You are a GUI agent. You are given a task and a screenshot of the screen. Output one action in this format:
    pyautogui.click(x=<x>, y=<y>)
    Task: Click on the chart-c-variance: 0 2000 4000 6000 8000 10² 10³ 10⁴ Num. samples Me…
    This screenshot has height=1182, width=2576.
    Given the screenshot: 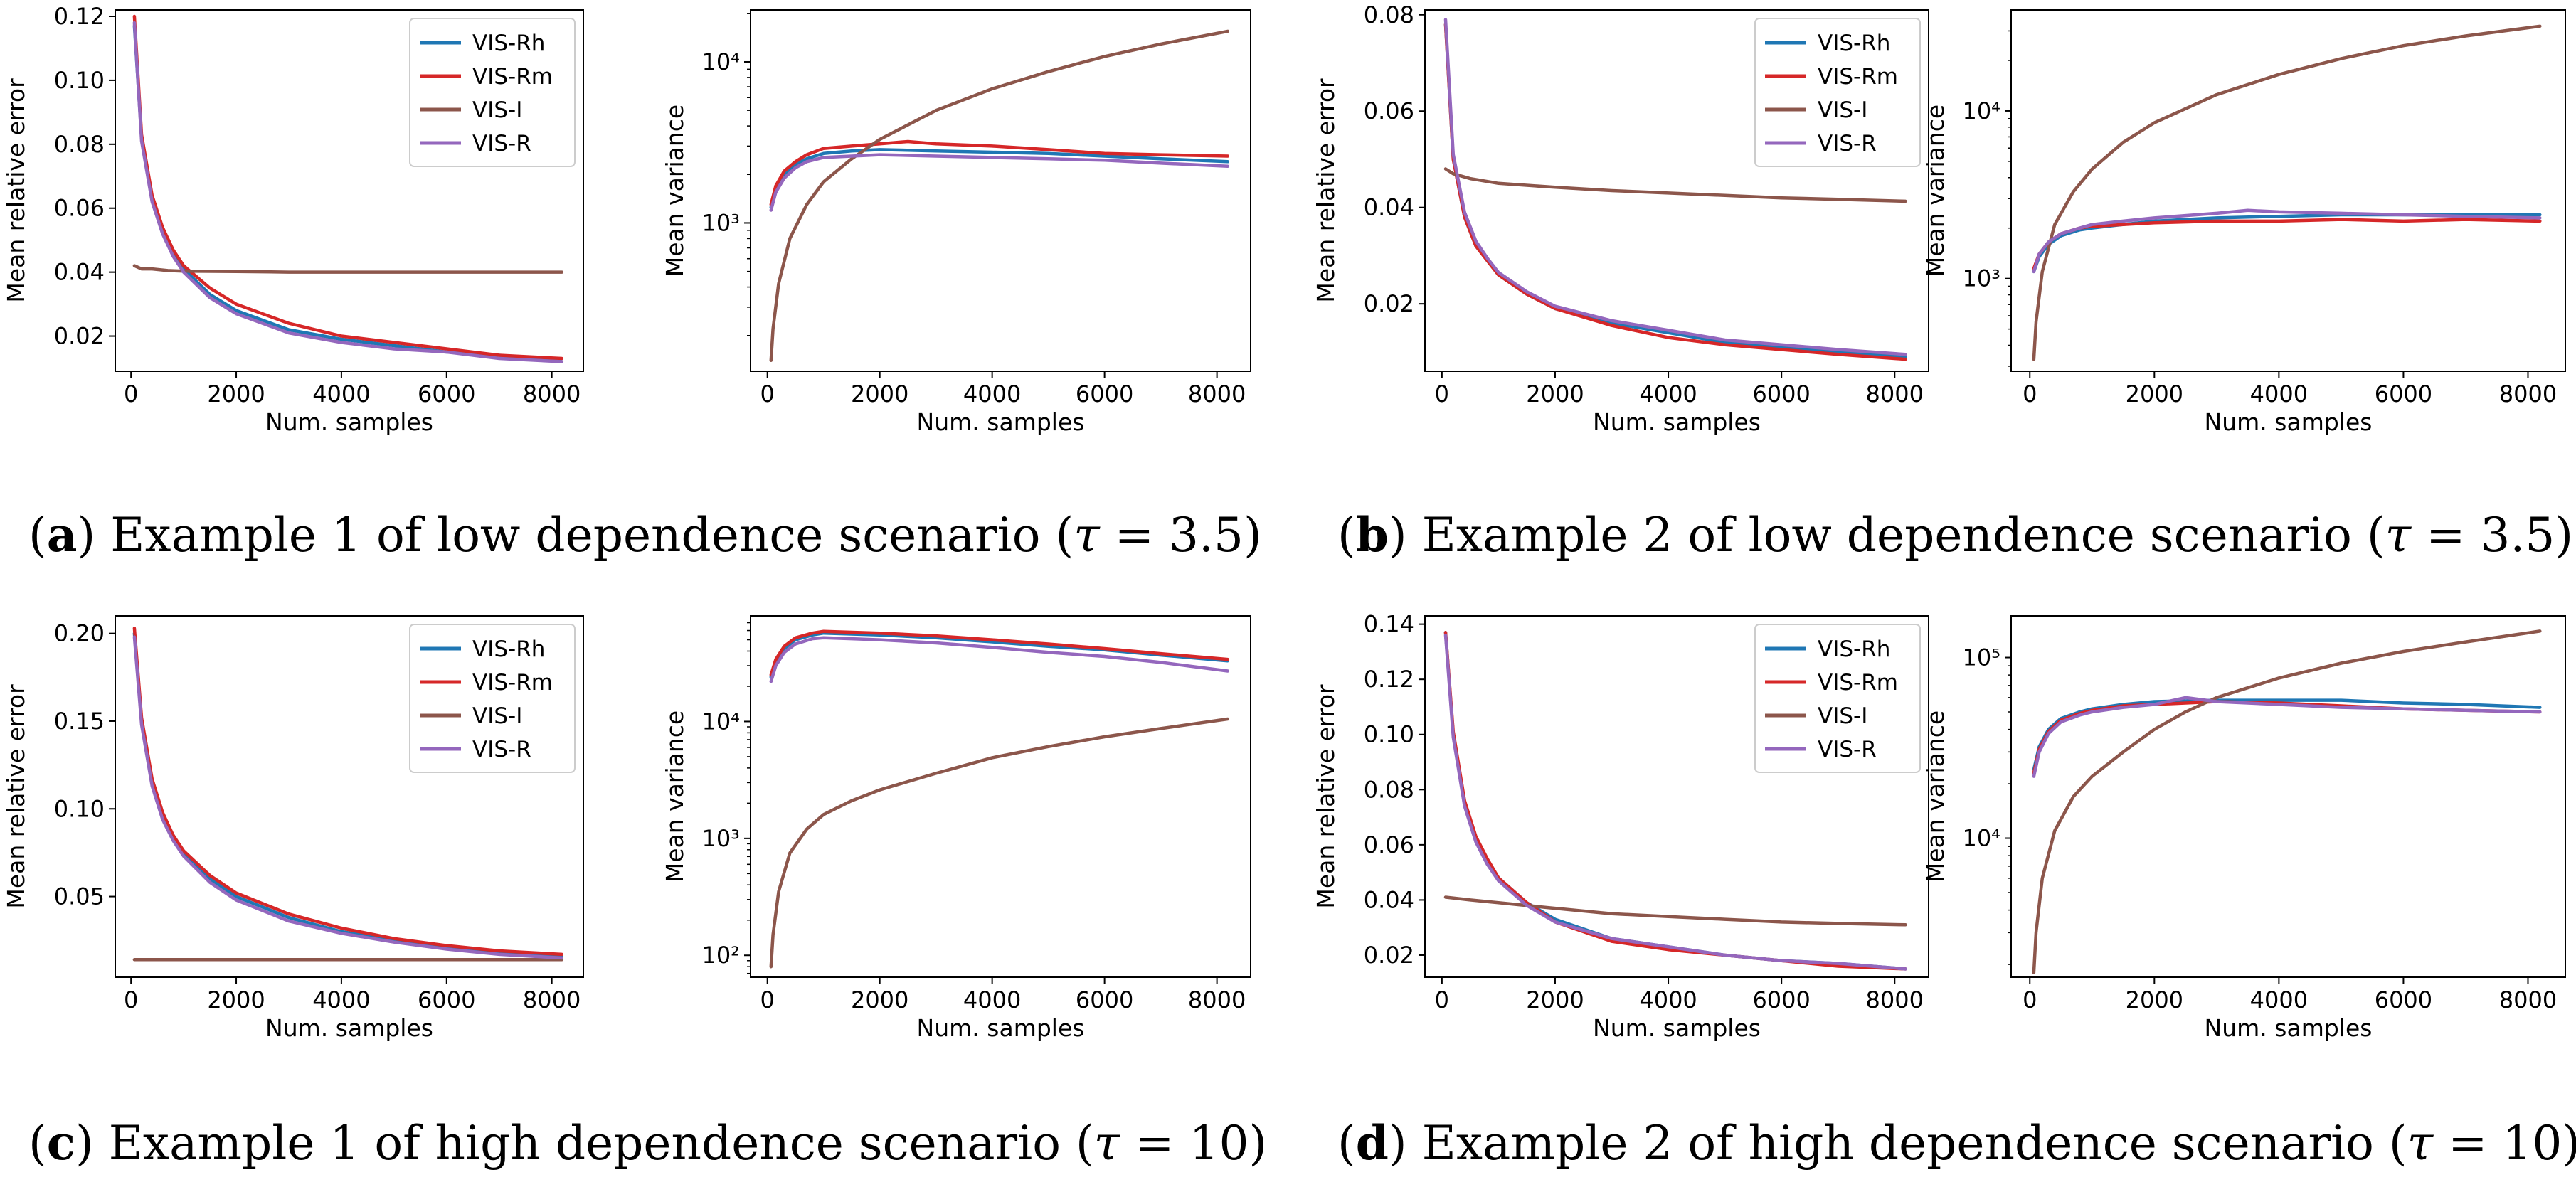 What is the action you would take?
    pyautogui.click(x=956, y=828)
    